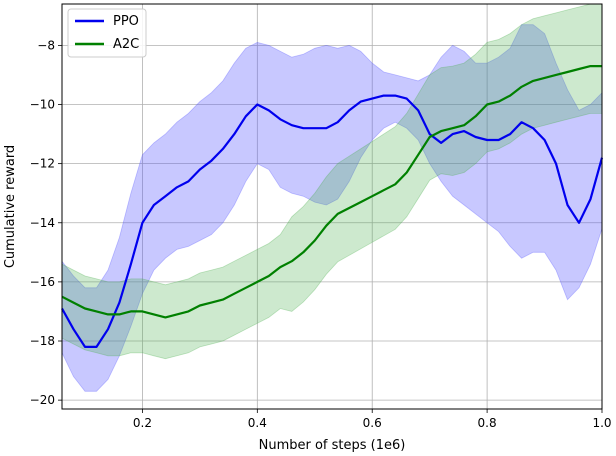  I want to click on x-tick-label: 0.6, so click(372, 423).